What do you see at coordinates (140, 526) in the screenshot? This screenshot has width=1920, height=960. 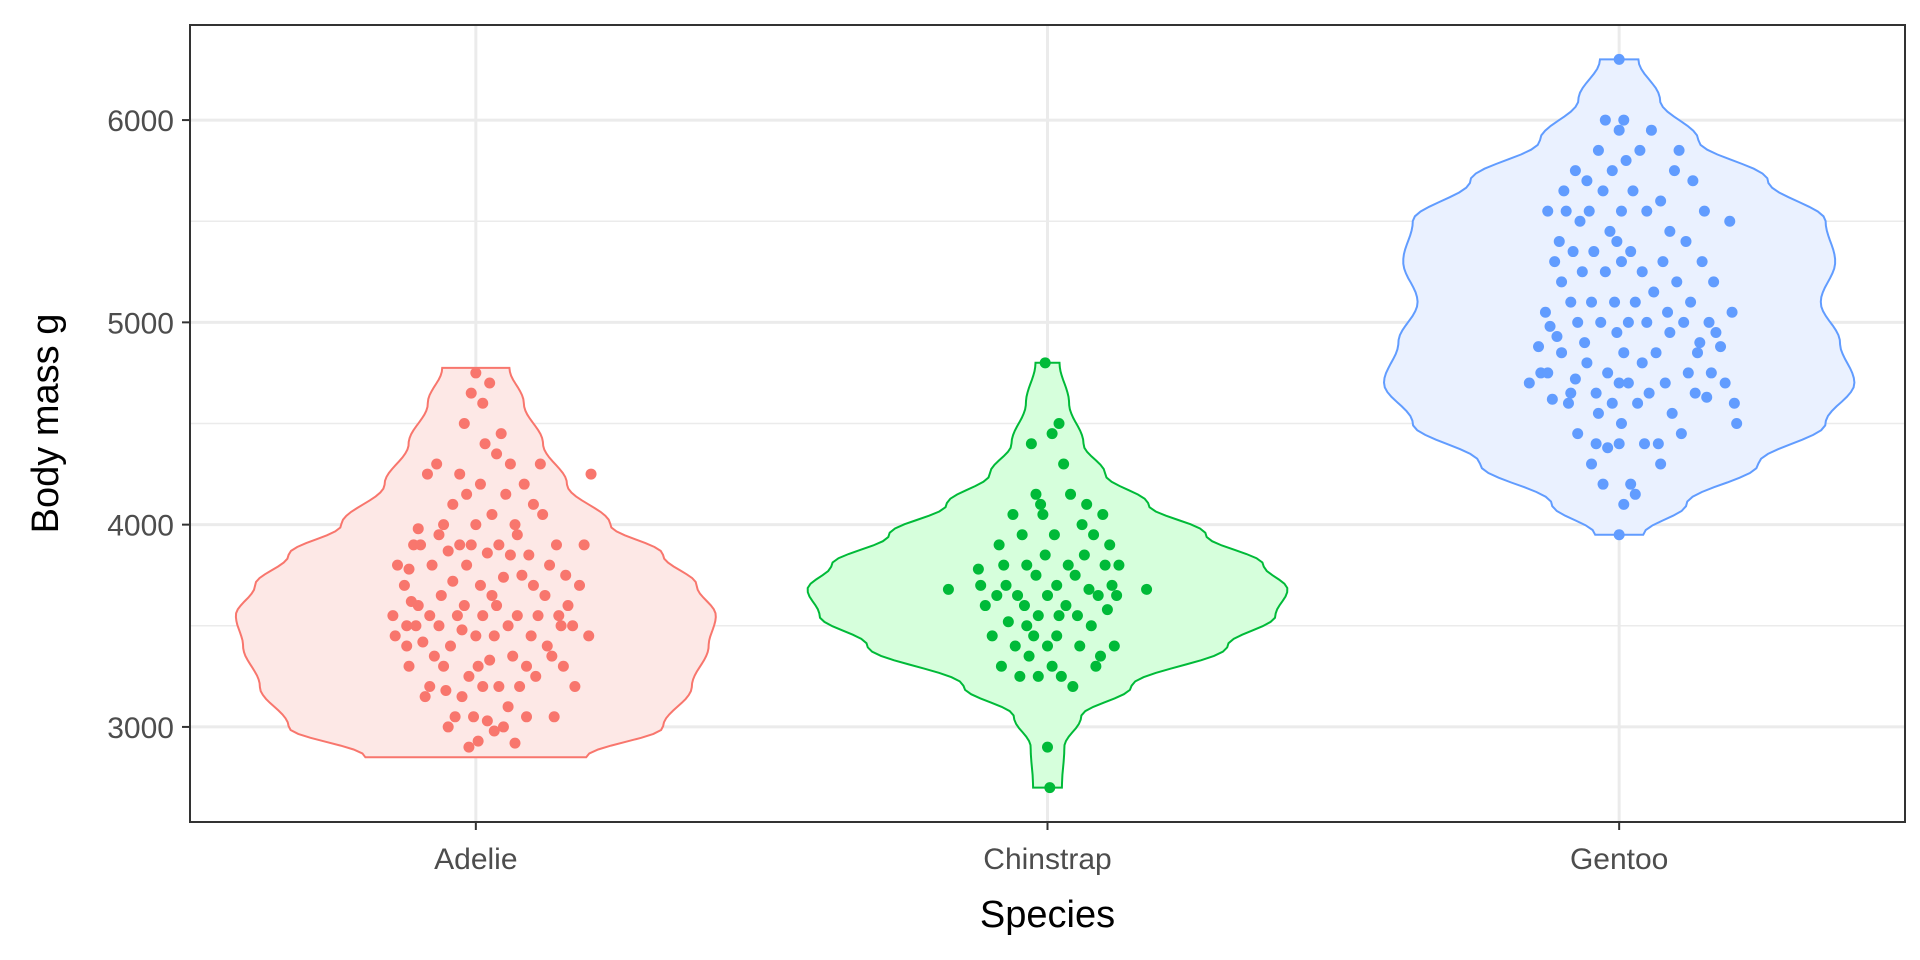 I see `y-tick-label: 4000` at bounding box center [140, 526].